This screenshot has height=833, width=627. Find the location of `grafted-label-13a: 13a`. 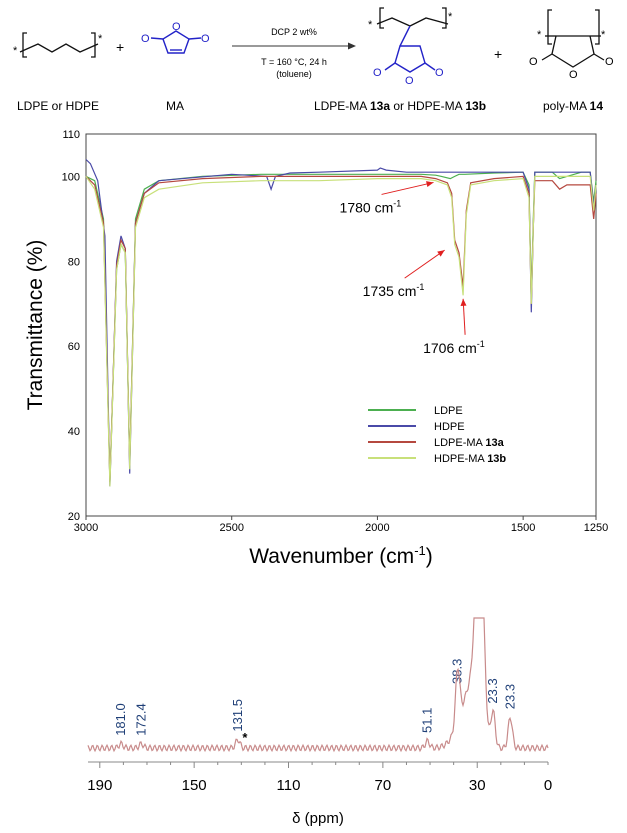

grafted-label-13a: 13a is located at coordinates (380, 106).